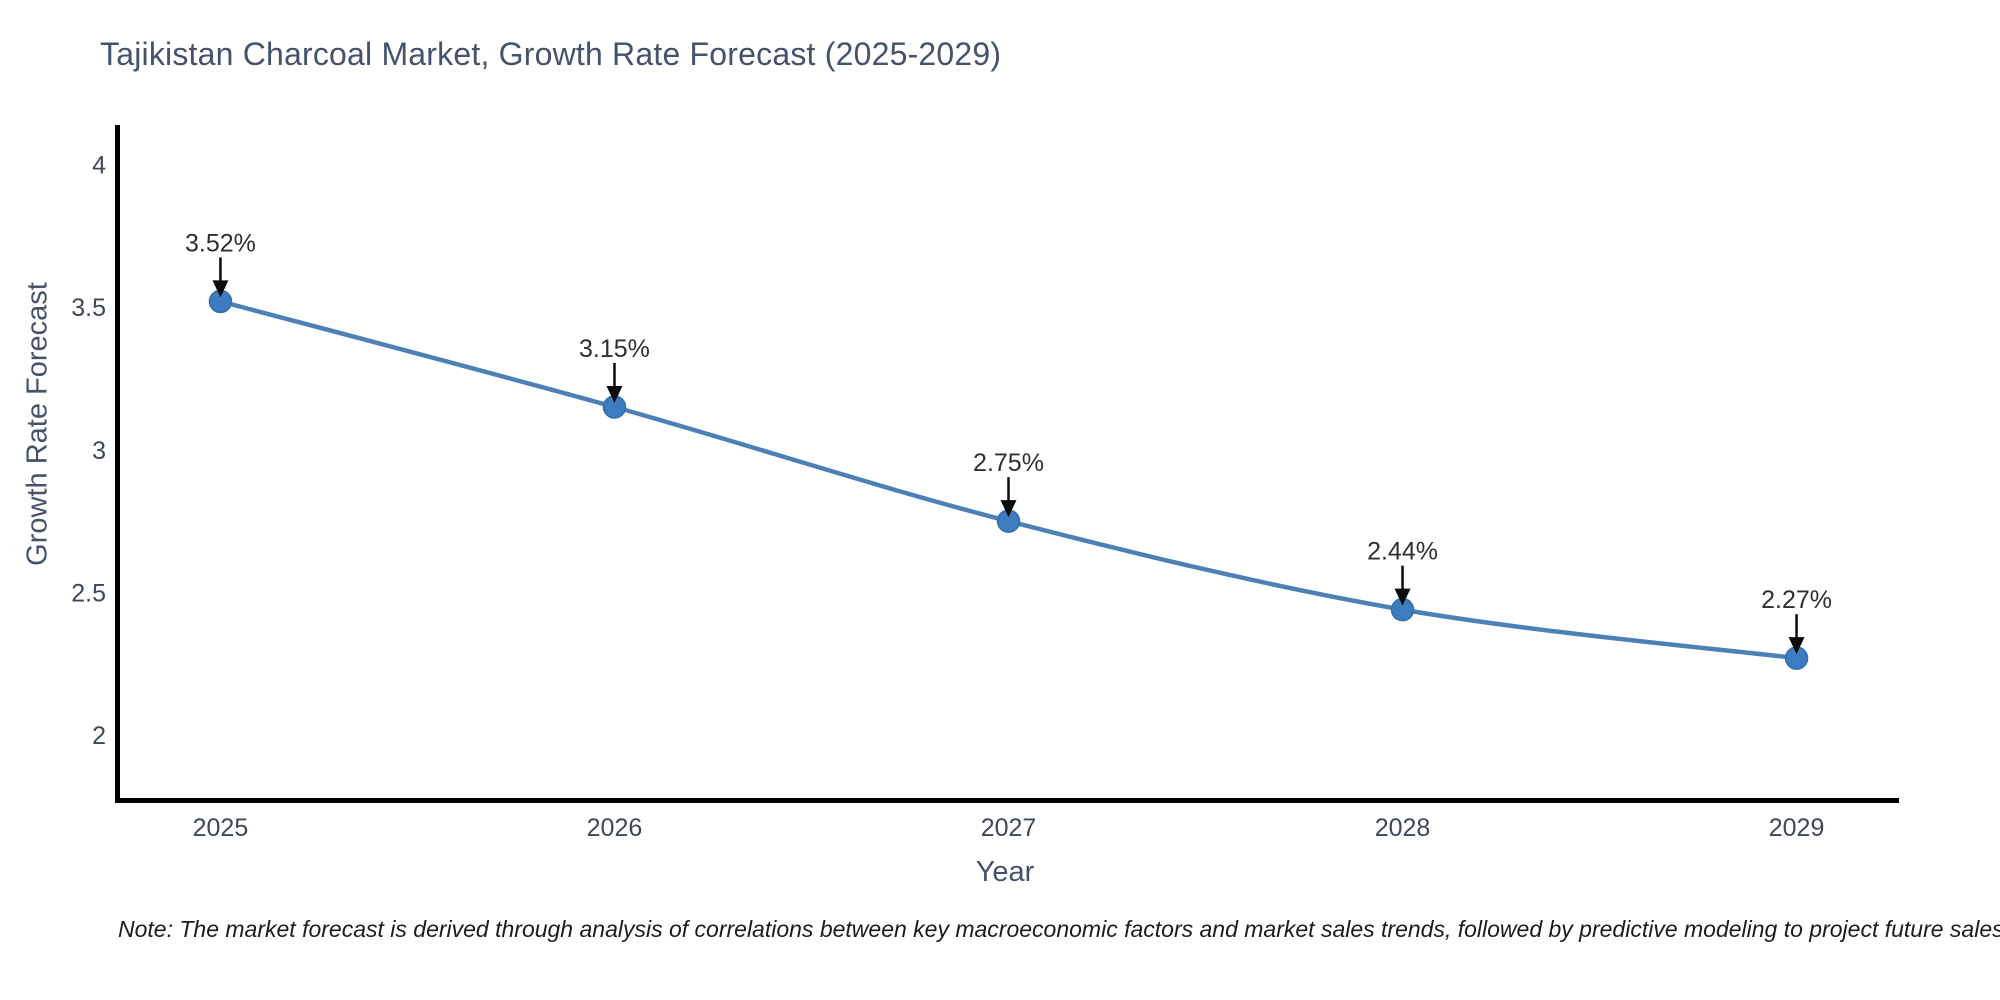  I want to click on y-tick-label: 2, so click(99, 736).